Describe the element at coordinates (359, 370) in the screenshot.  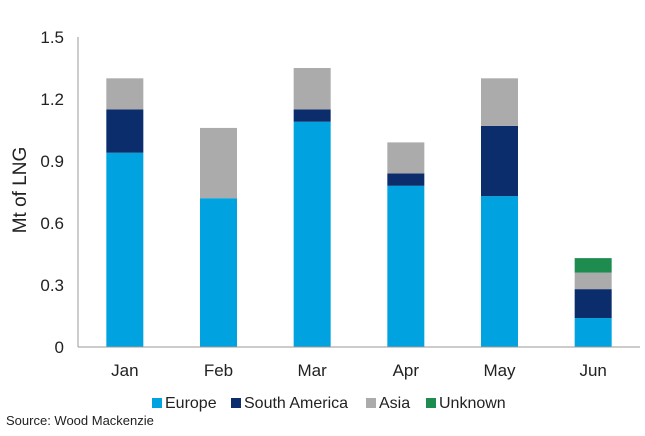
I see `x-axis-ticks: Jan Feb Mar Apr May Jun` at that location.